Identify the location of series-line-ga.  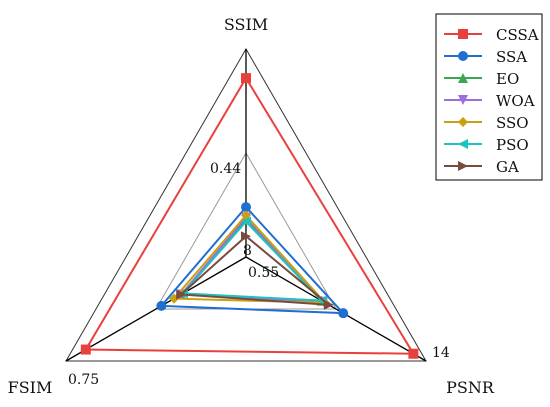
(255, 270).